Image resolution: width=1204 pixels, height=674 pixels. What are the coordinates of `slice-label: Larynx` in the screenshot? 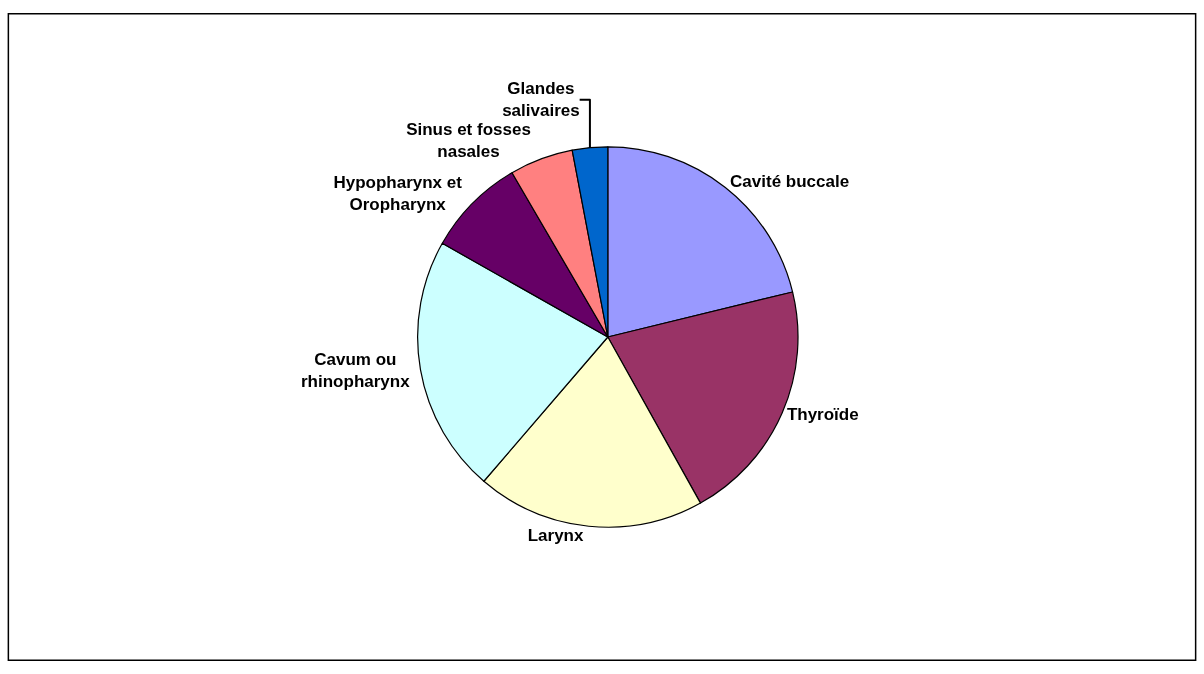 It's located at (555, 536).